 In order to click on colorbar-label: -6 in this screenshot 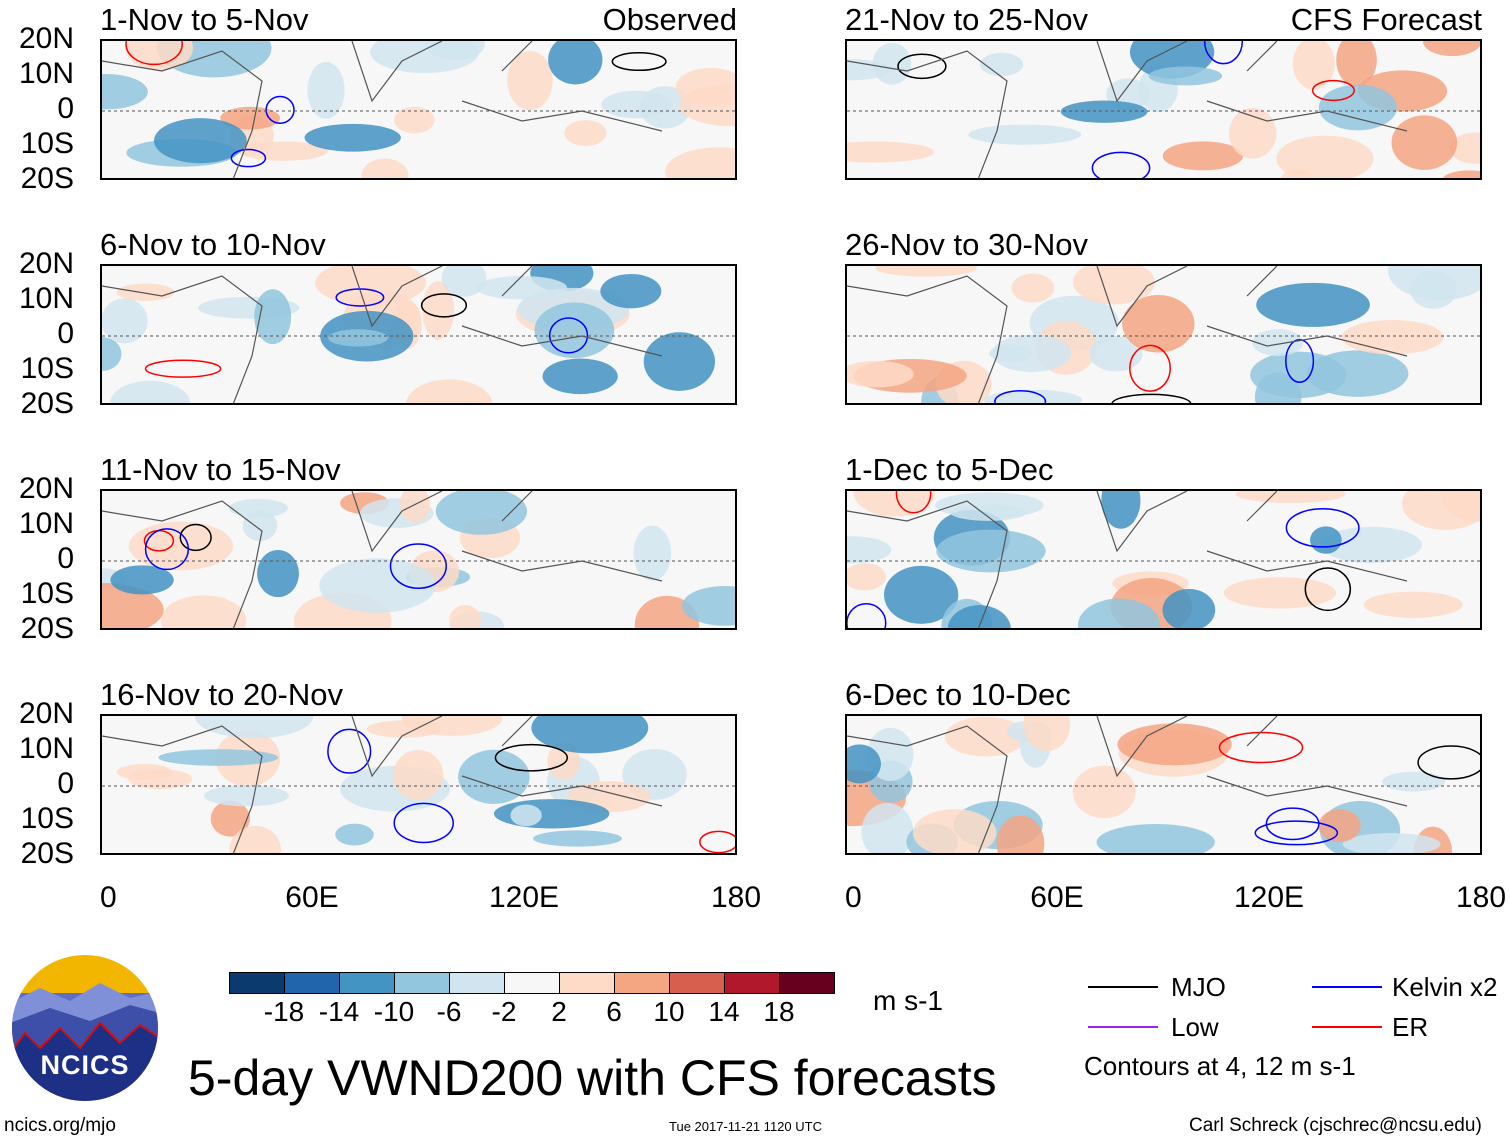, I will do `click(449, 1011)`.